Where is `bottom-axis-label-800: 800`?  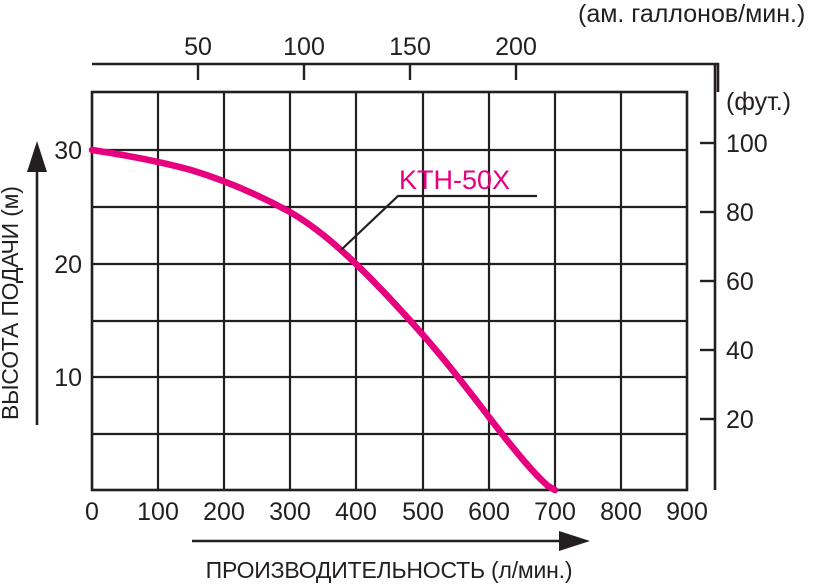 bottom-axis-label-800: 800 is located at coordinates (621, 512).